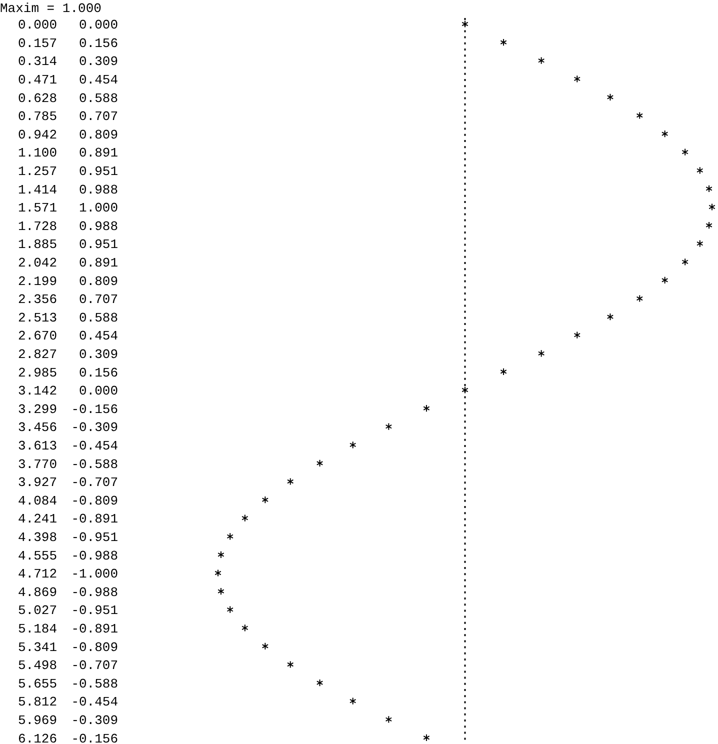 The image size is (718, 744). I want to click on y-tick-label: 2.827, so click(37, 354).